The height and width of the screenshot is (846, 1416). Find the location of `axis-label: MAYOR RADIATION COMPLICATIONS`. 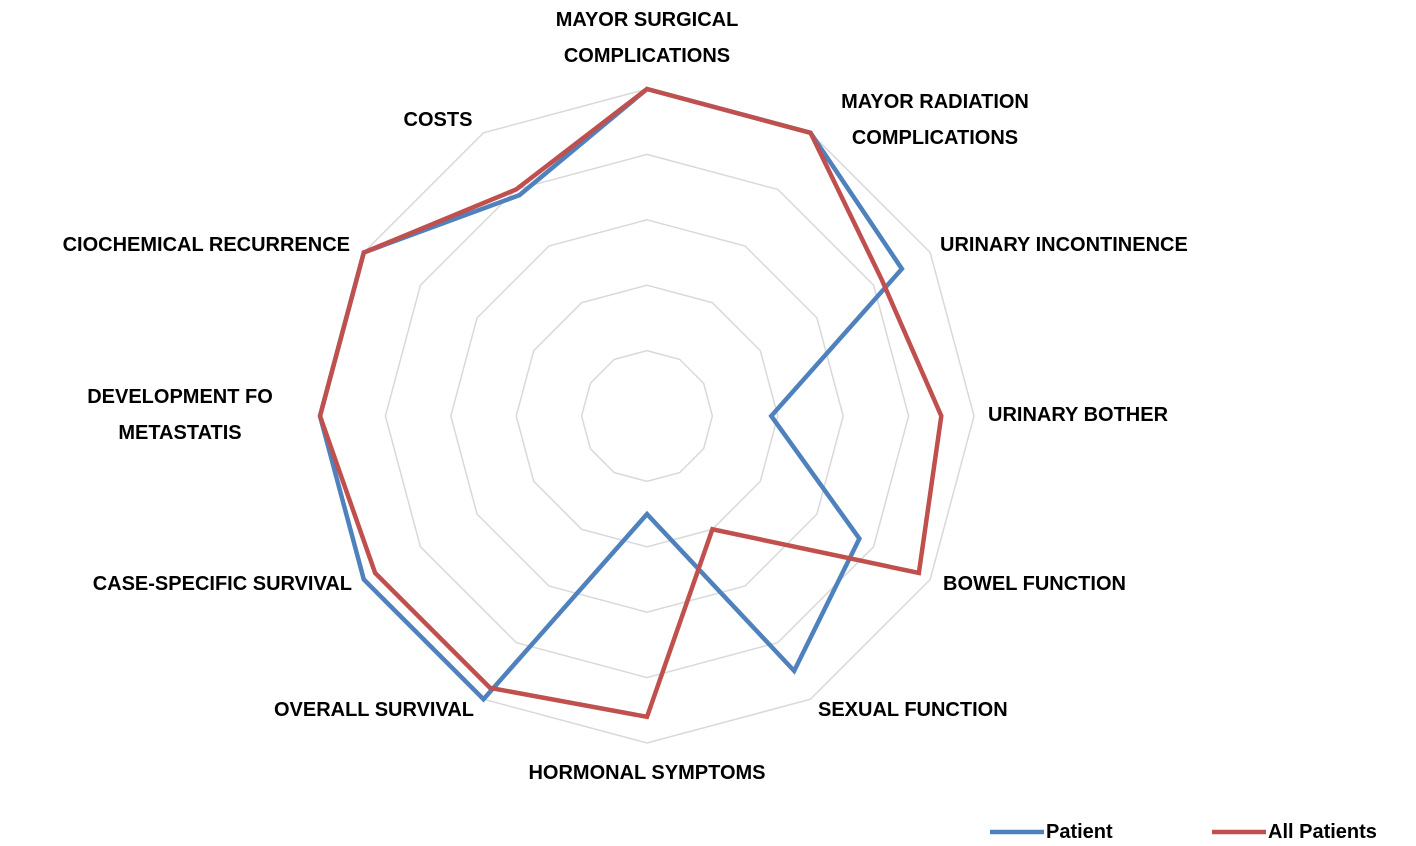

axis-label: MAYOR RADIATION COMPLICATIONS is located at coordinates (935, 120).